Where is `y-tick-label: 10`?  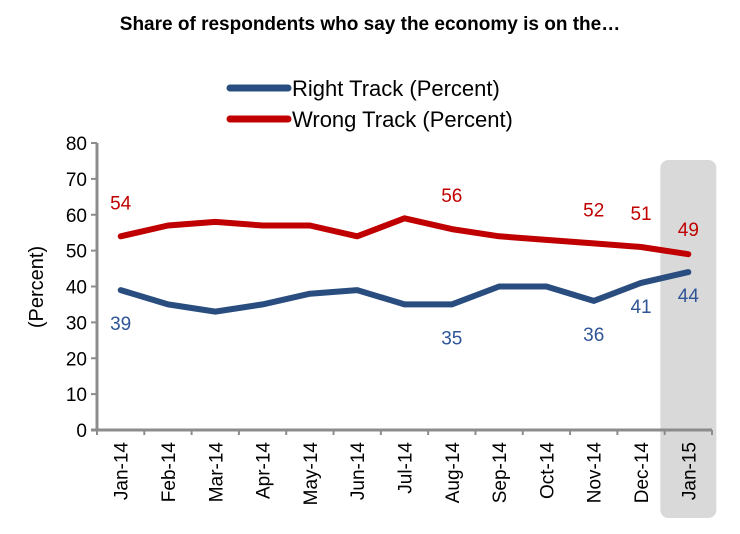
y-tick-label: 10 is located at coordinates (76, 395).